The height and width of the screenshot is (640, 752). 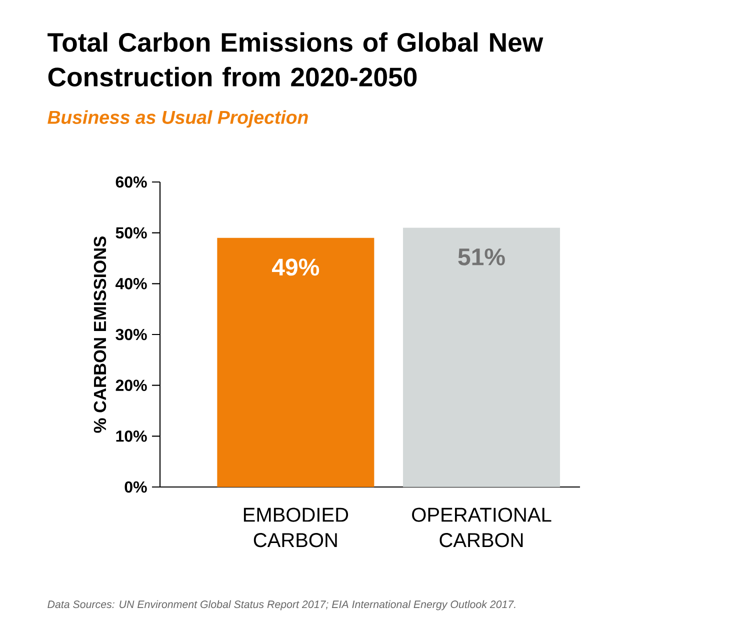 I want to click on x-tick-label: OPERATIONAL CARBON, so click(x=482, y=528).